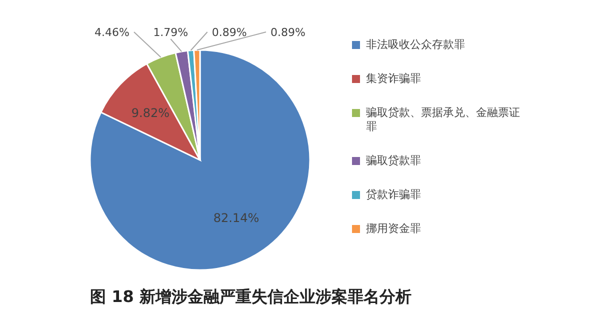 The width and height of the screenshot is (600, 334). I want to click on data-label: 1.79%, so click(170, 32).